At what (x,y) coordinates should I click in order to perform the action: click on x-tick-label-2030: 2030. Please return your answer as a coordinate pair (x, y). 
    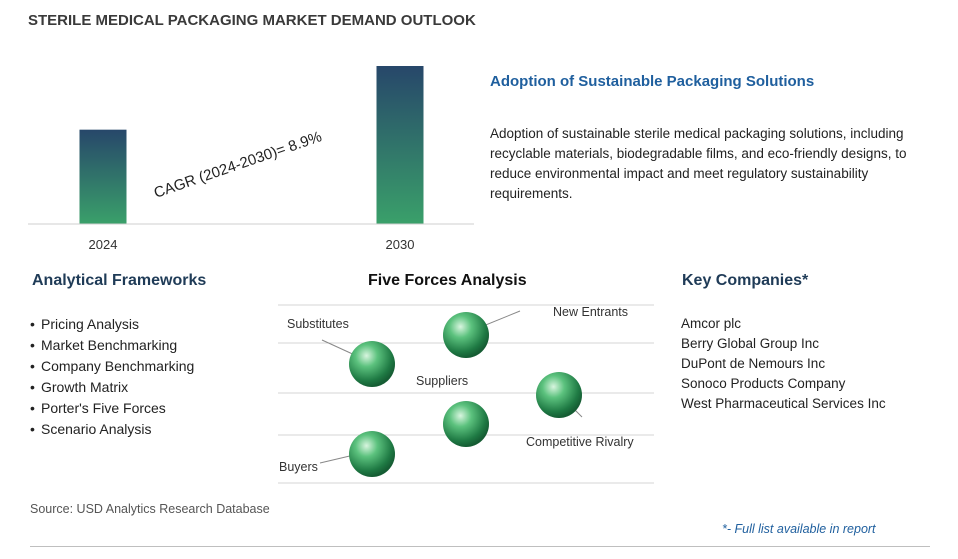
    Looking at the image, I should click on (400, 244).